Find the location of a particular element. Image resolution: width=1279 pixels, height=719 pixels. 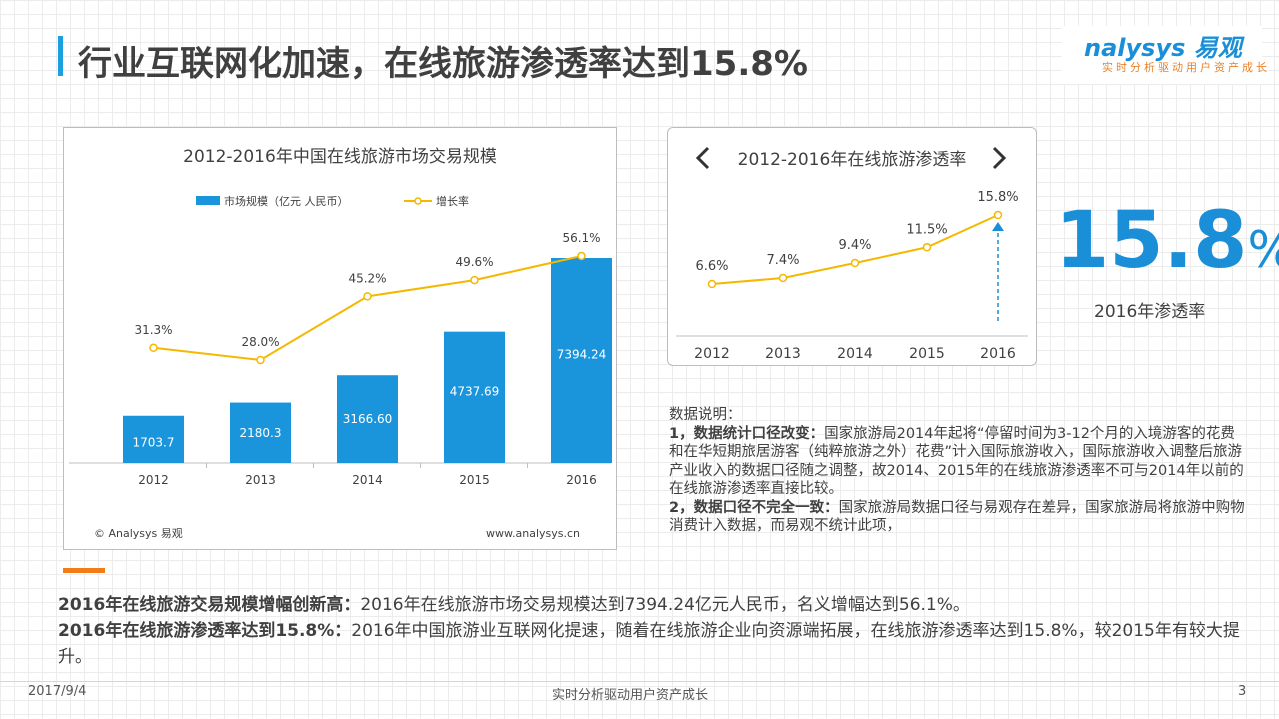

bar-label: 3166.60 is located at coordinates (368, 419).